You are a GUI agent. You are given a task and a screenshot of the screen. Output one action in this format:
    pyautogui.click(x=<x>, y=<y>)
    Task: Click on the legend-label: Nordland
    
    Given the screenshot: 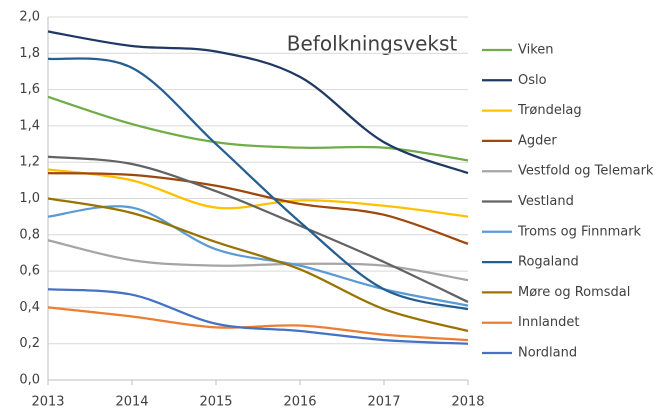 What is the action you would take?
    pyautogui.click(x=547, y=353)
    